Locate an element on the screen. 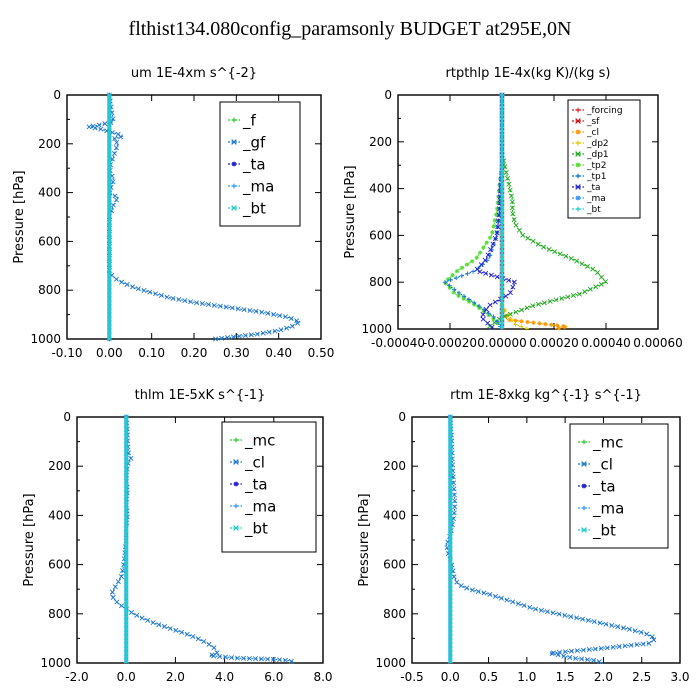  y-axis-label: Pressure [hPa] is located at coordinates (350, 211).